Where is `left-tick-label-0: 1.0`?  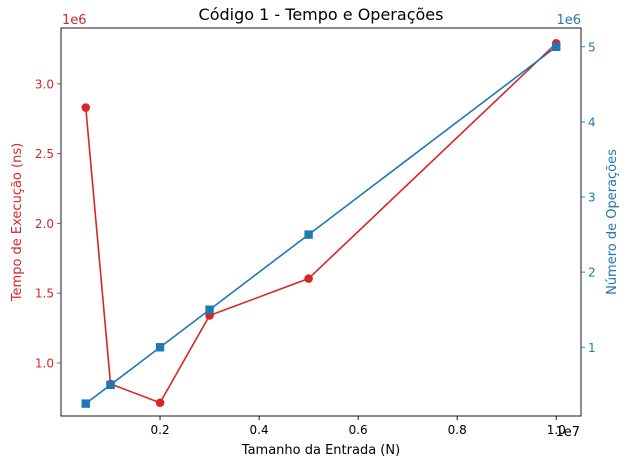 left-tick-label-0: 1.0 is located at coordinates (44, 363).